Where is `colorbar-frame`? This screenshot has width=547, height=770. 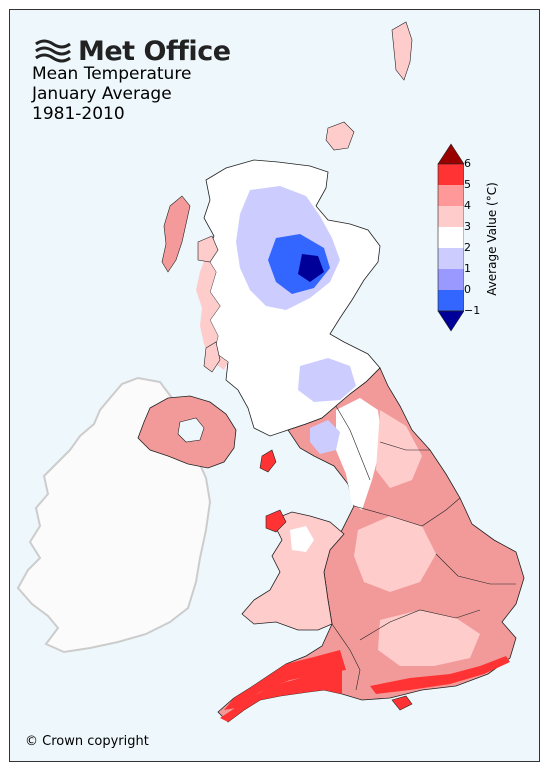
colorbar-frame is located at coordinates (450, 237).